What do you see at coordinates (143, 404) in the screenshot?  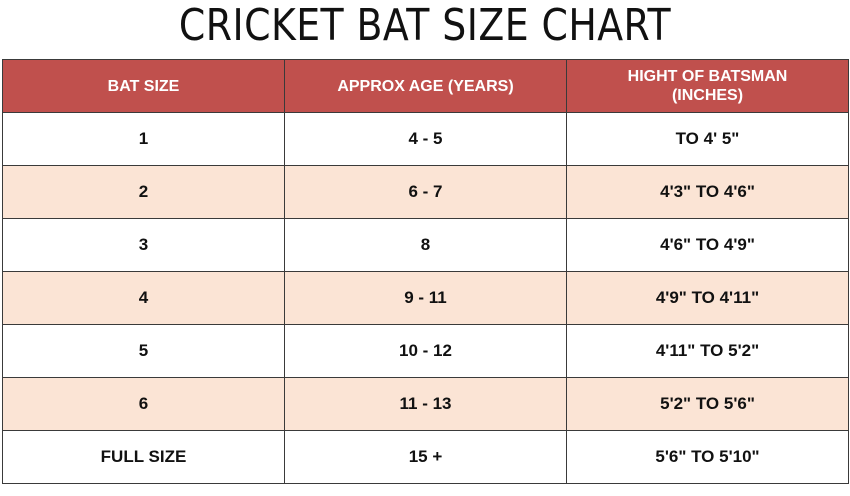 I see `cell-bat-size: 6` at bounding box center [143, 404].